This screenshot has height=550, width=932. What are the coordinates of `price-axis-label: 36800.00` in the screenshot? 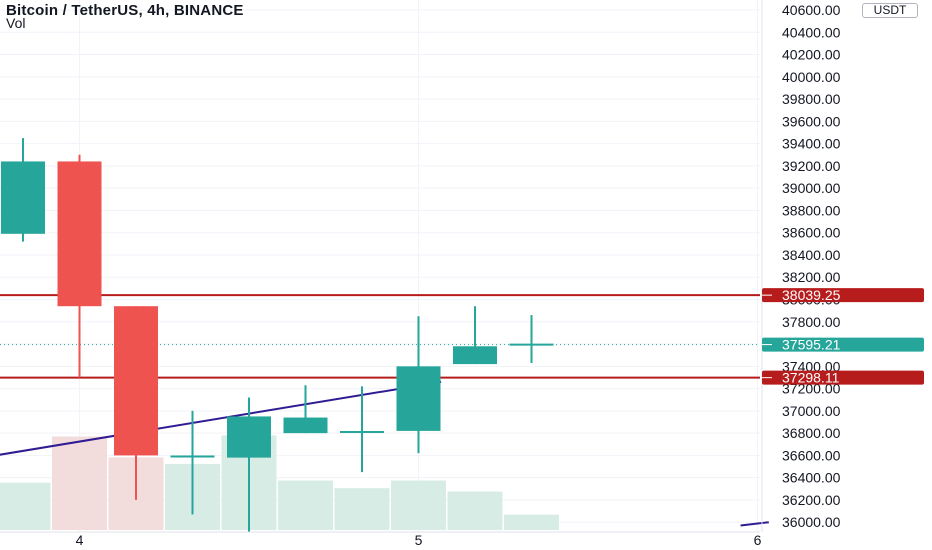 It's located at (811, 433).